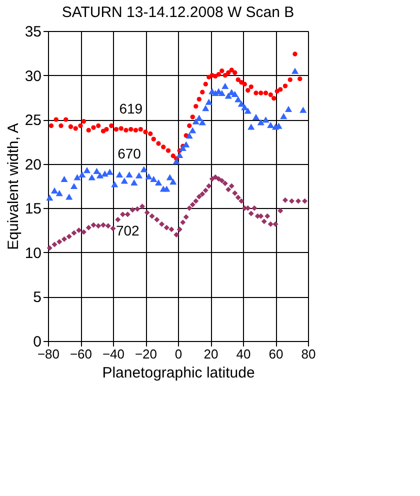  What do you see at coordinates (33, 121) in the screenshot?
I see `y-tick-label: 25` at bounding box center [33, 121].